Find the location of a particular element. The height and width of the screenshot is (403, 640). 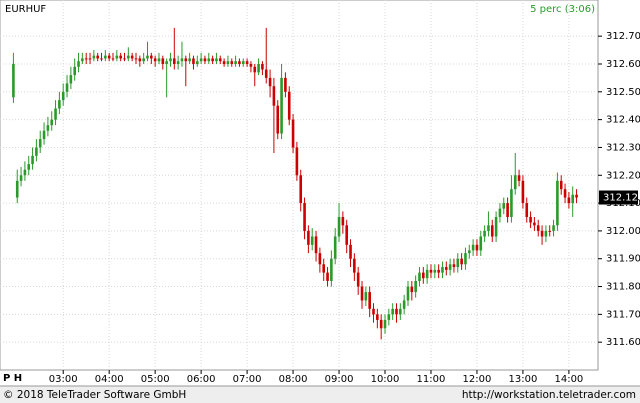

x-tick-label: 14:00 is located at coordinates (568, 379).